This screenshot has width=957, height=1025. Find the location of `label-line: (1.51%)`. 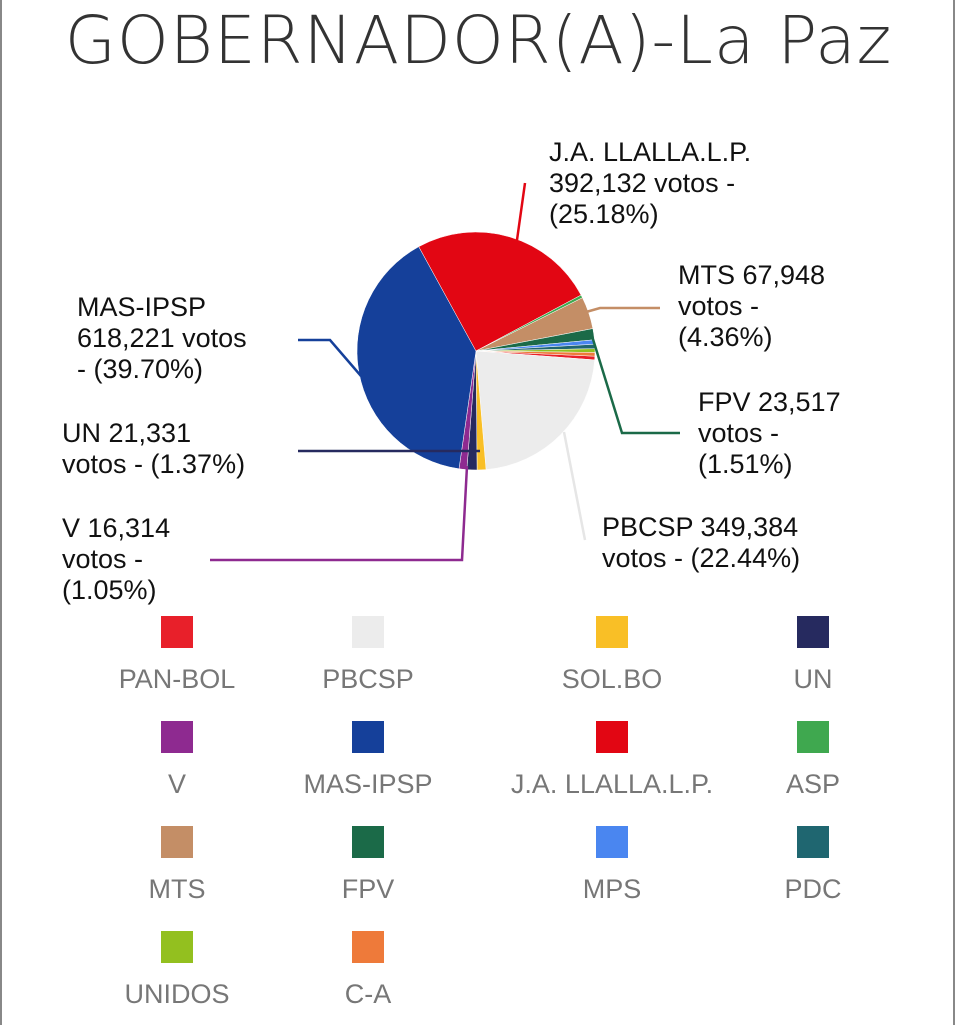

label-line: (1.51%) is located at coordinates (745, 464).